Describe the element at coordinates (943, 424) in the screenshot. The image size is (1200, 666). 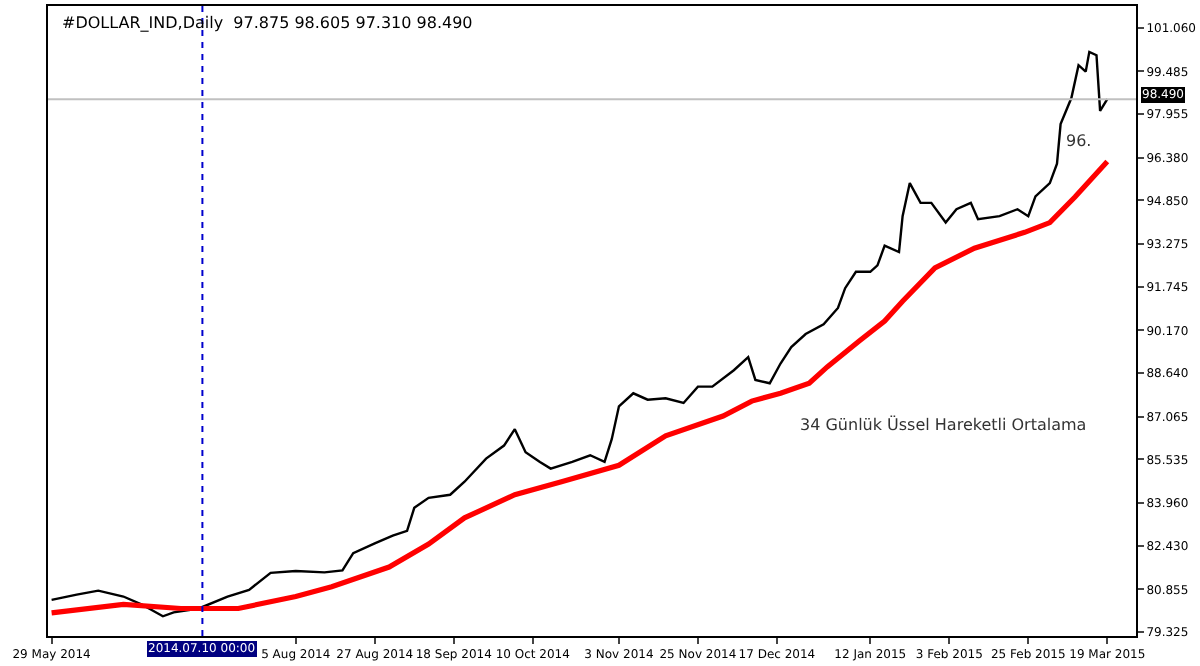
I see `series-label: 34 Günlük Üssel Hareketli Ortalama` at that location.